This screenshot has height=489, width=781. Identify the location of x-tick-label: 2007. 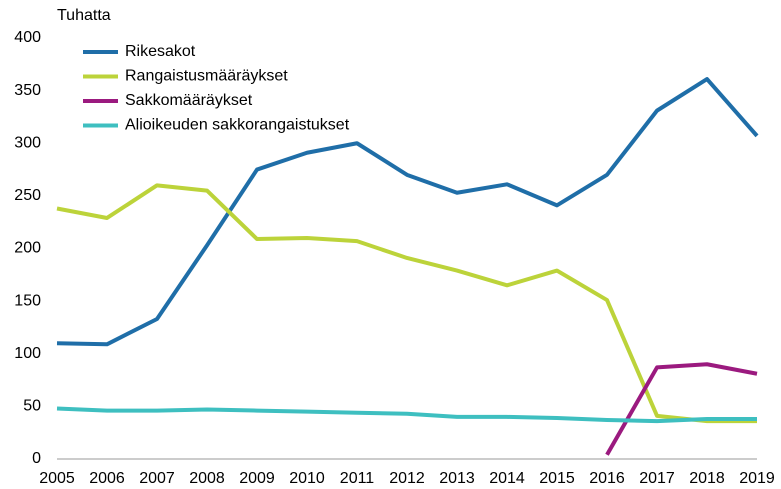
(157, 478).